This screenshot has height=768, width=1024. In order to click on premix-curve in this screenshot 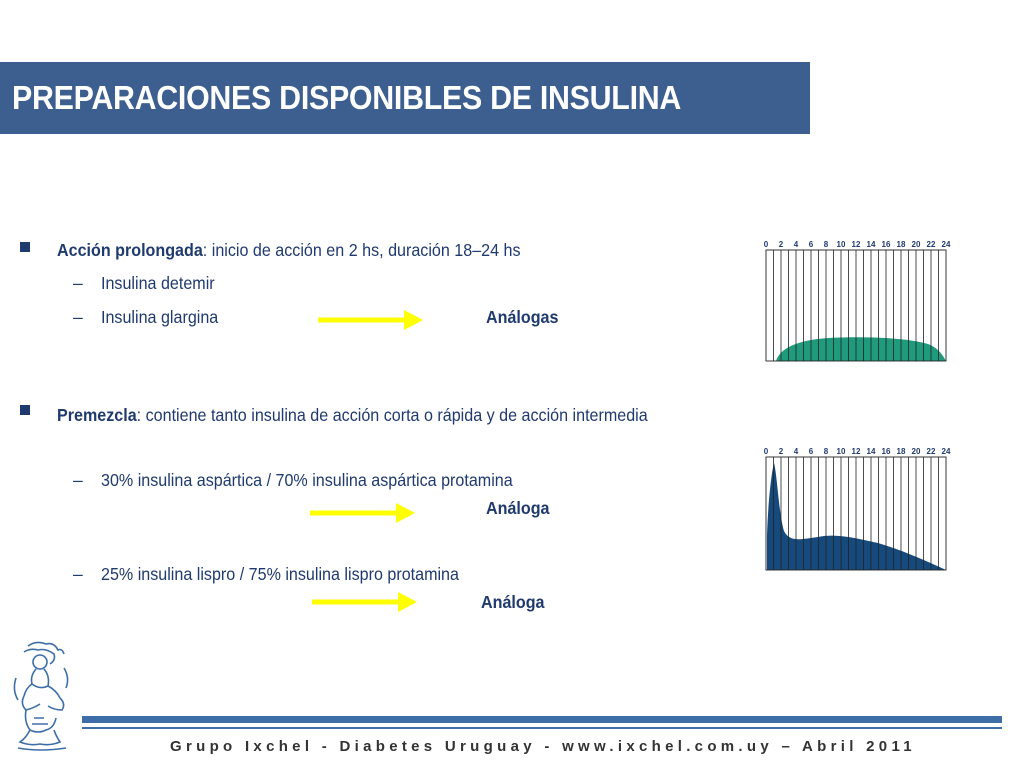, I will do `click(856, 516)`.